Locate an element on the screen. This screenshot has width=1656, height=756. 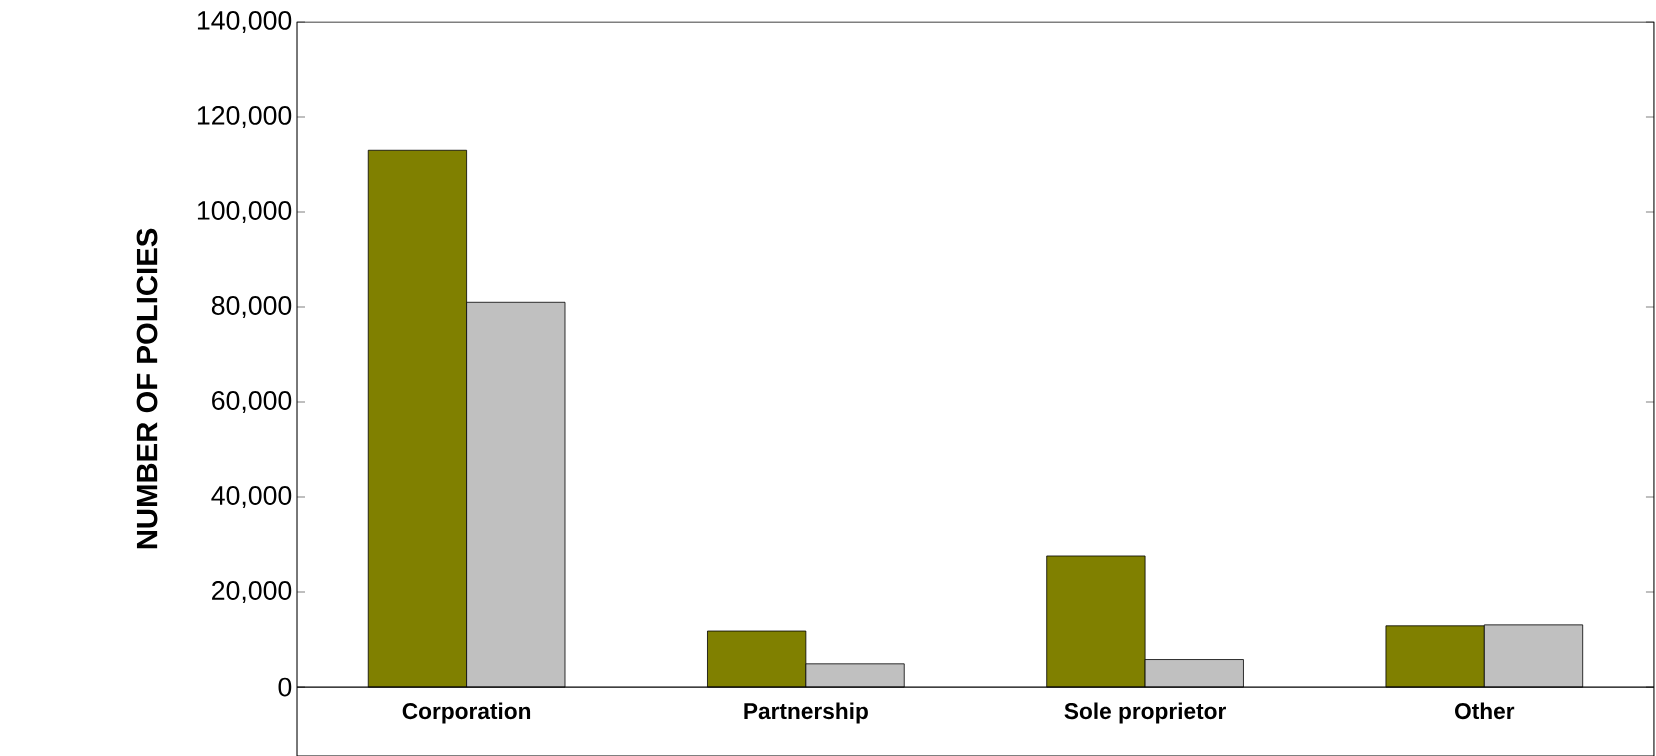
x-tick-label: Sole proprietor is located at coordinates (1145, 713).